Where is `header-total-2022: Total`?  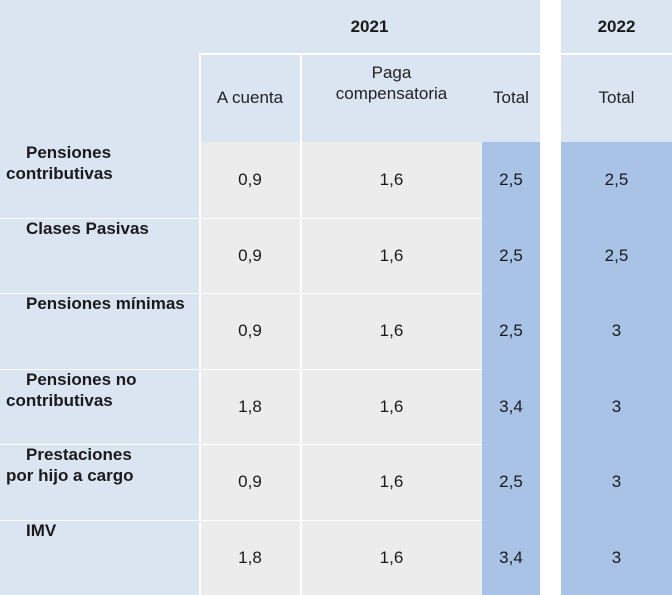 header-total-2022: Total is located at coordinates (616, 98).